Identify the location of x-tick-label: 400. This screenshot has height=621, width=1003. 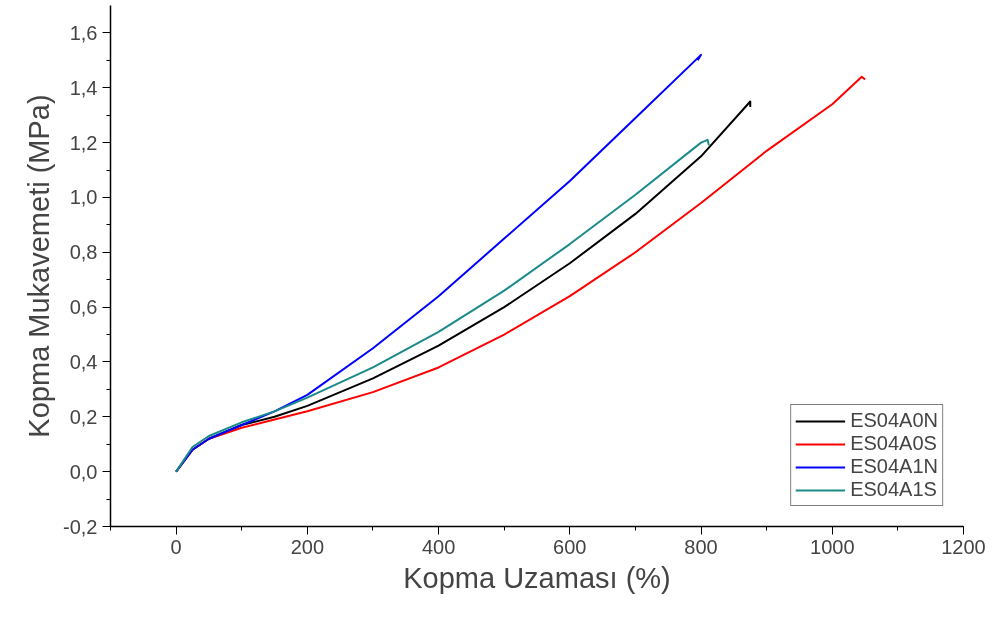
(438, 546).